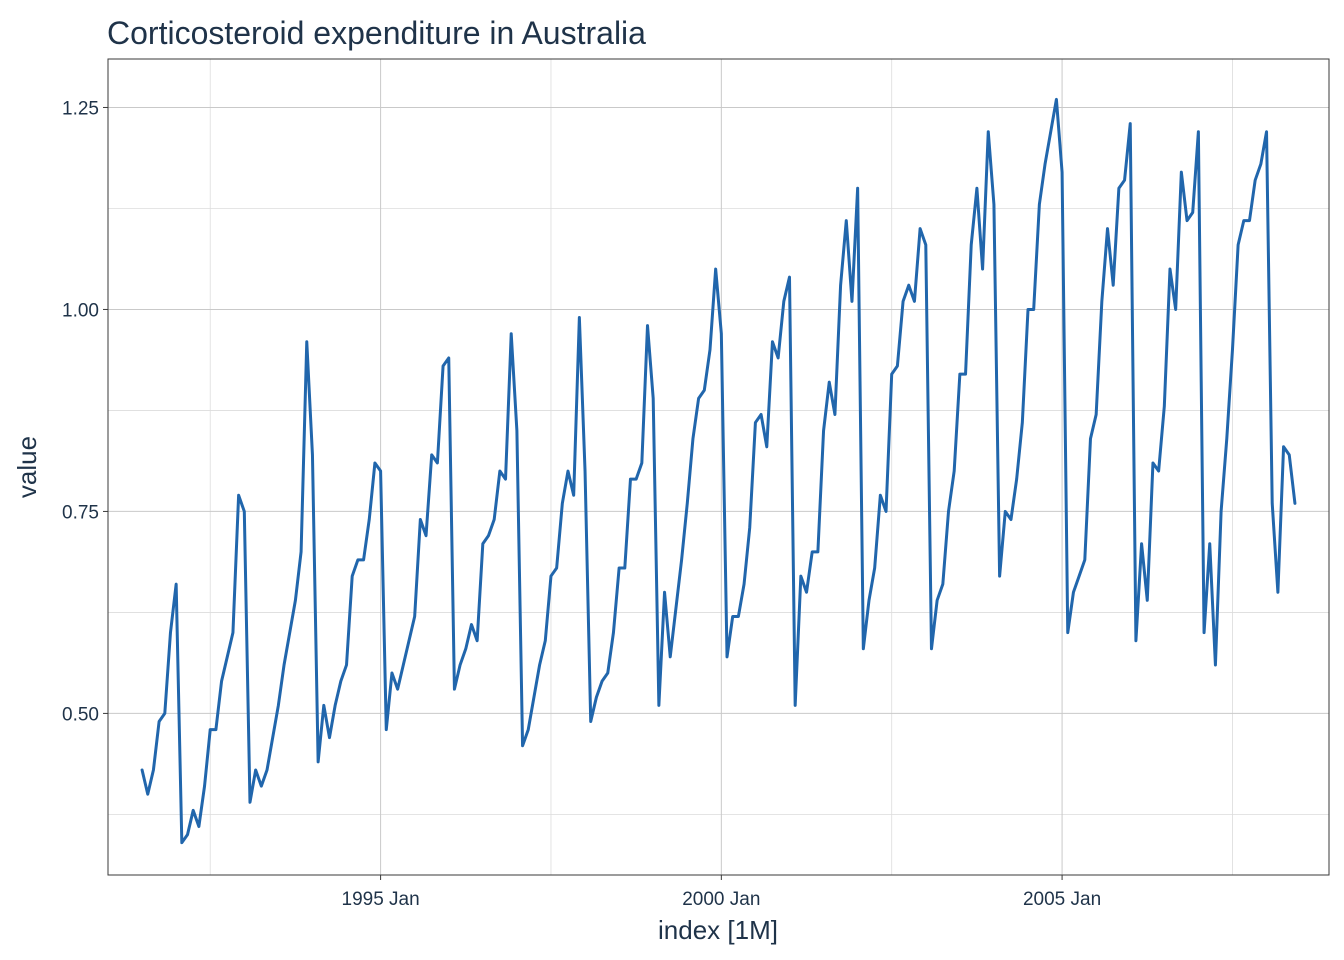 The image size is (1344, 960). Describe the element at coordinates (721, 899) in the screenshot. I see `x-tick-label: 2000 Jan` at that location.